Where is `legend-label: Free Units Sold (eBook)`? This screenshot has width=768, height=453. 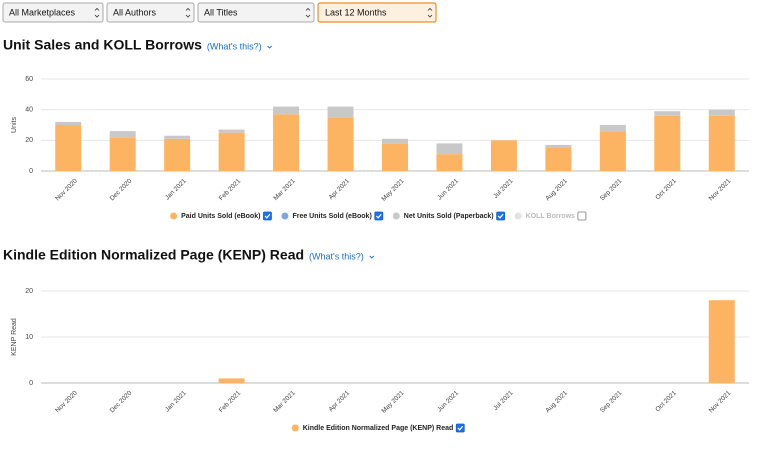 legend-label: Free Units Sold (eBook) is located at coordinates (331, 216).